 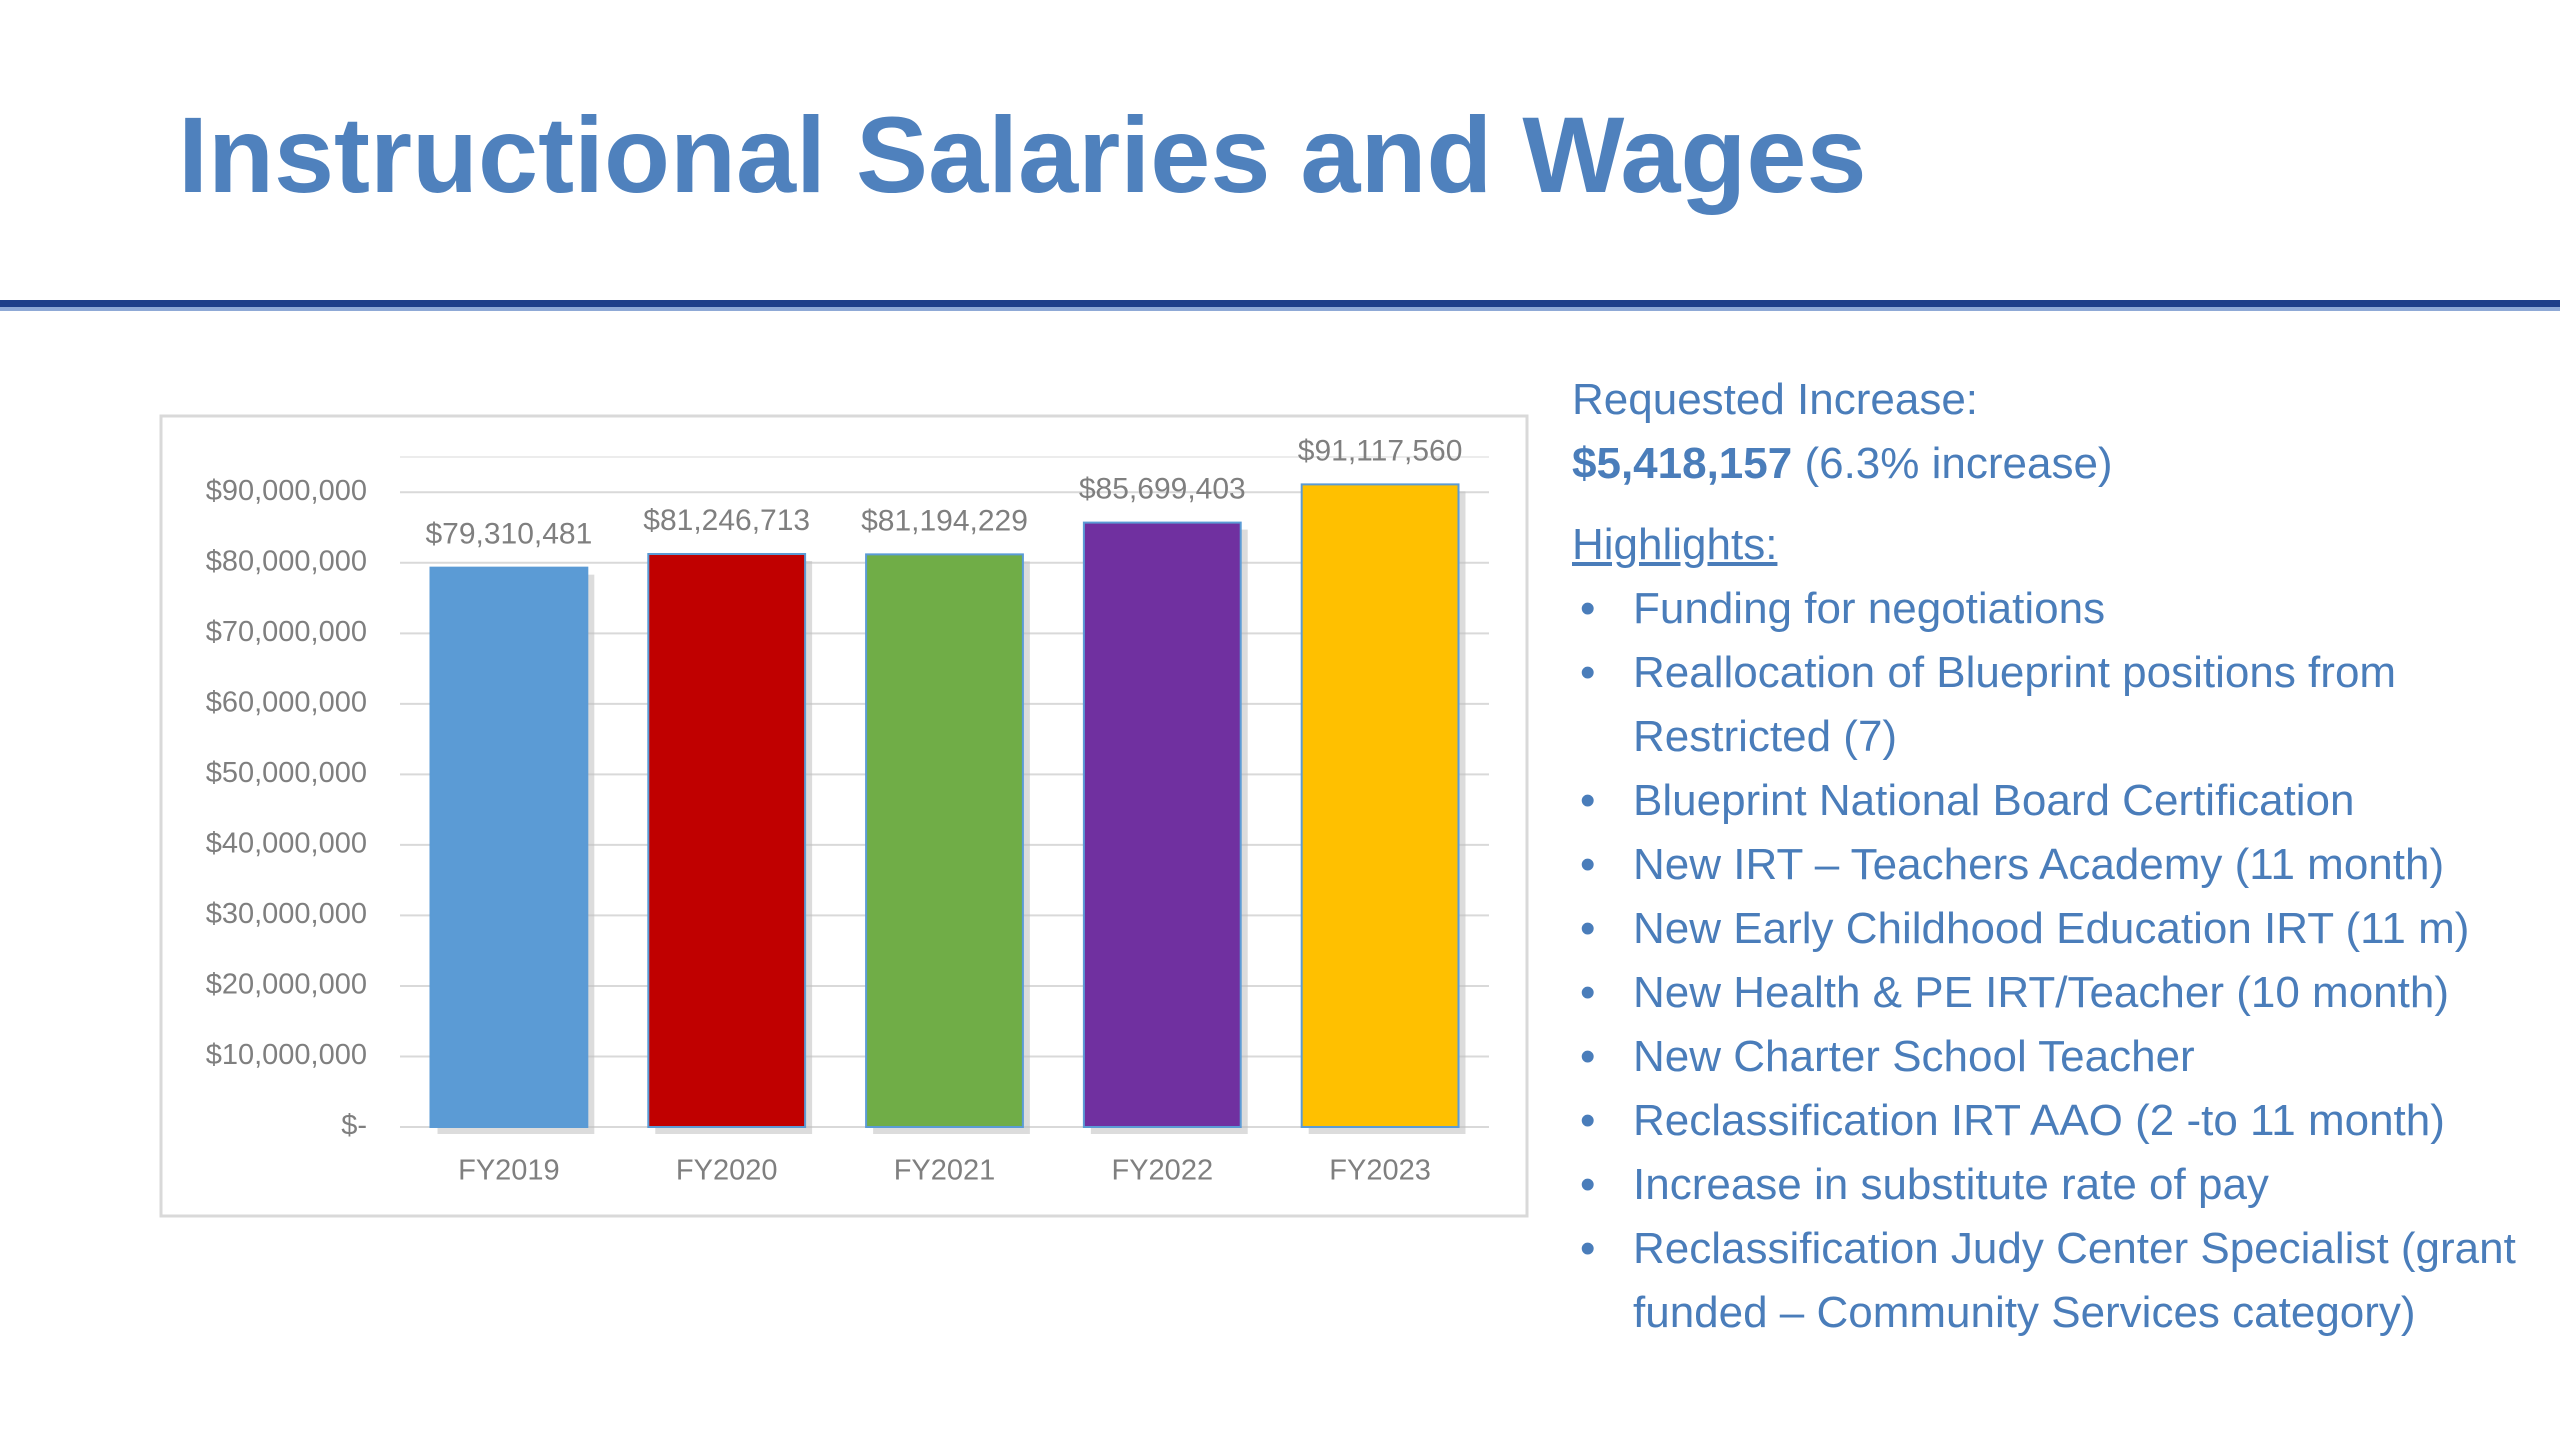 I want to click on y-tick-label: $50,000,000, so click(x=286, y=773).